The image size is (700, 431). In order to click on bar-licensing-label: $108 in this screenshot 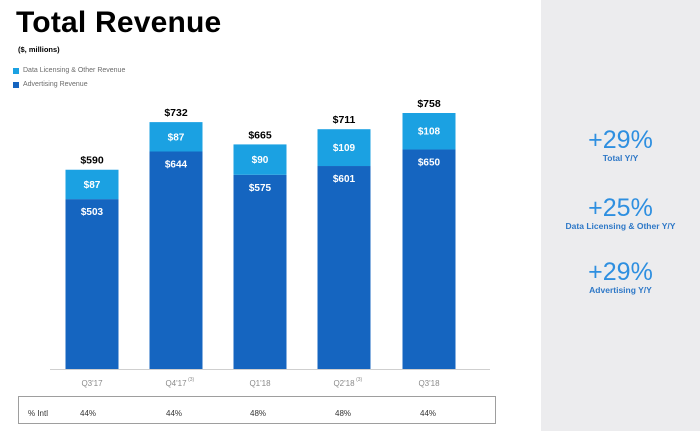, I will do `click(429, 132)`.